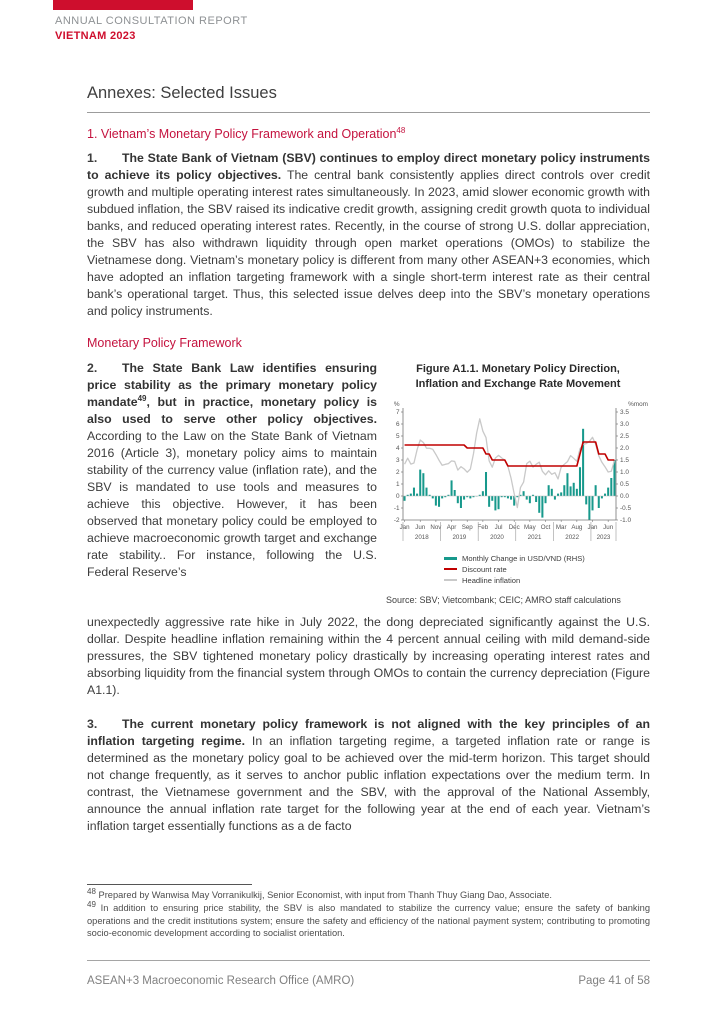 Image resolution: width=724 pixels, height=1024 pixels. I want to click on page-title: Annexes: Selected Issues, so click(182, 93).